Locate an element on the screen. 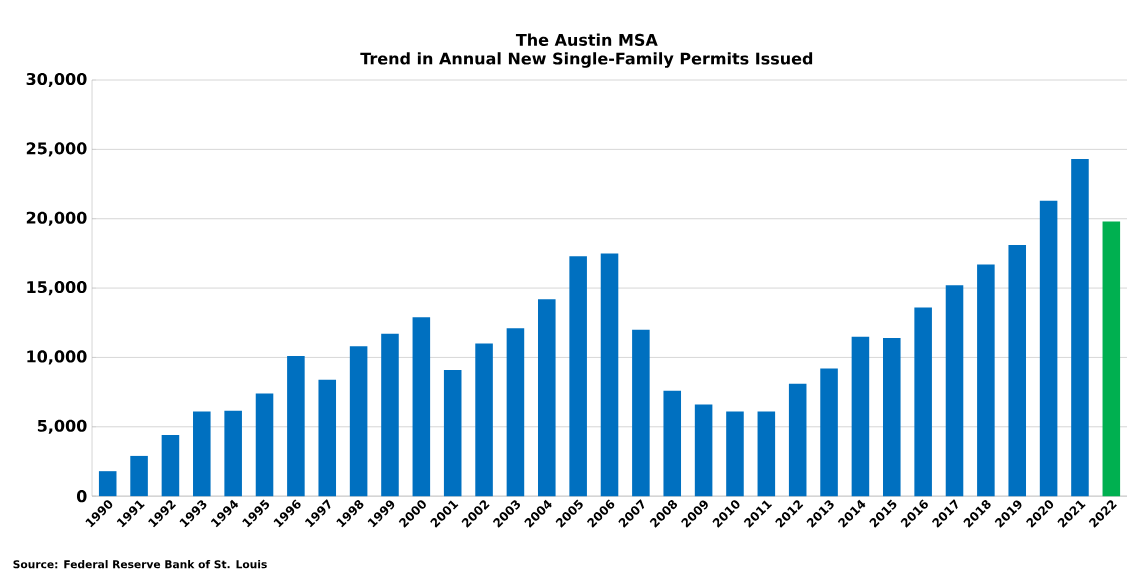 This screenshot has height=578, width=1135. chart-title: The Austin MSA Trend in Annual New Single-Family Permits Issued is located at coordinates (586, 51).